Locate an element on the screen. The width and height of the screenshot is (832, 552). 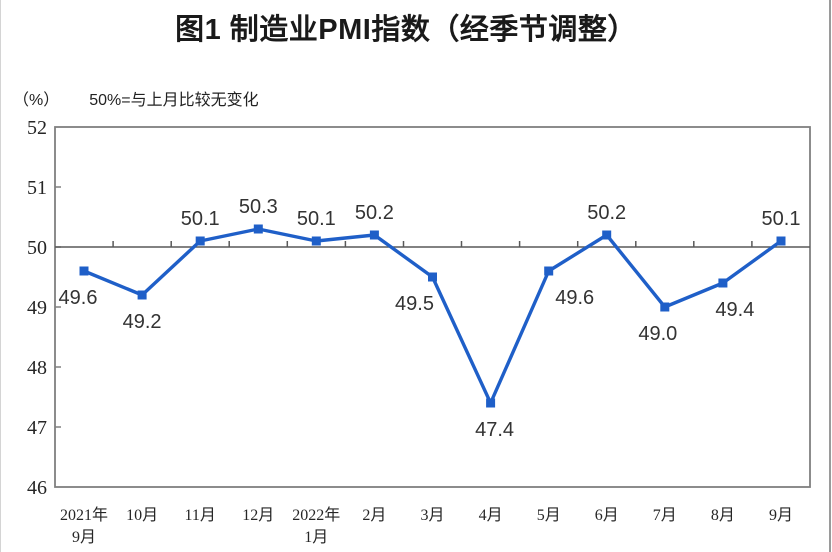
window-edge-left is located at coordinates (0, 276).